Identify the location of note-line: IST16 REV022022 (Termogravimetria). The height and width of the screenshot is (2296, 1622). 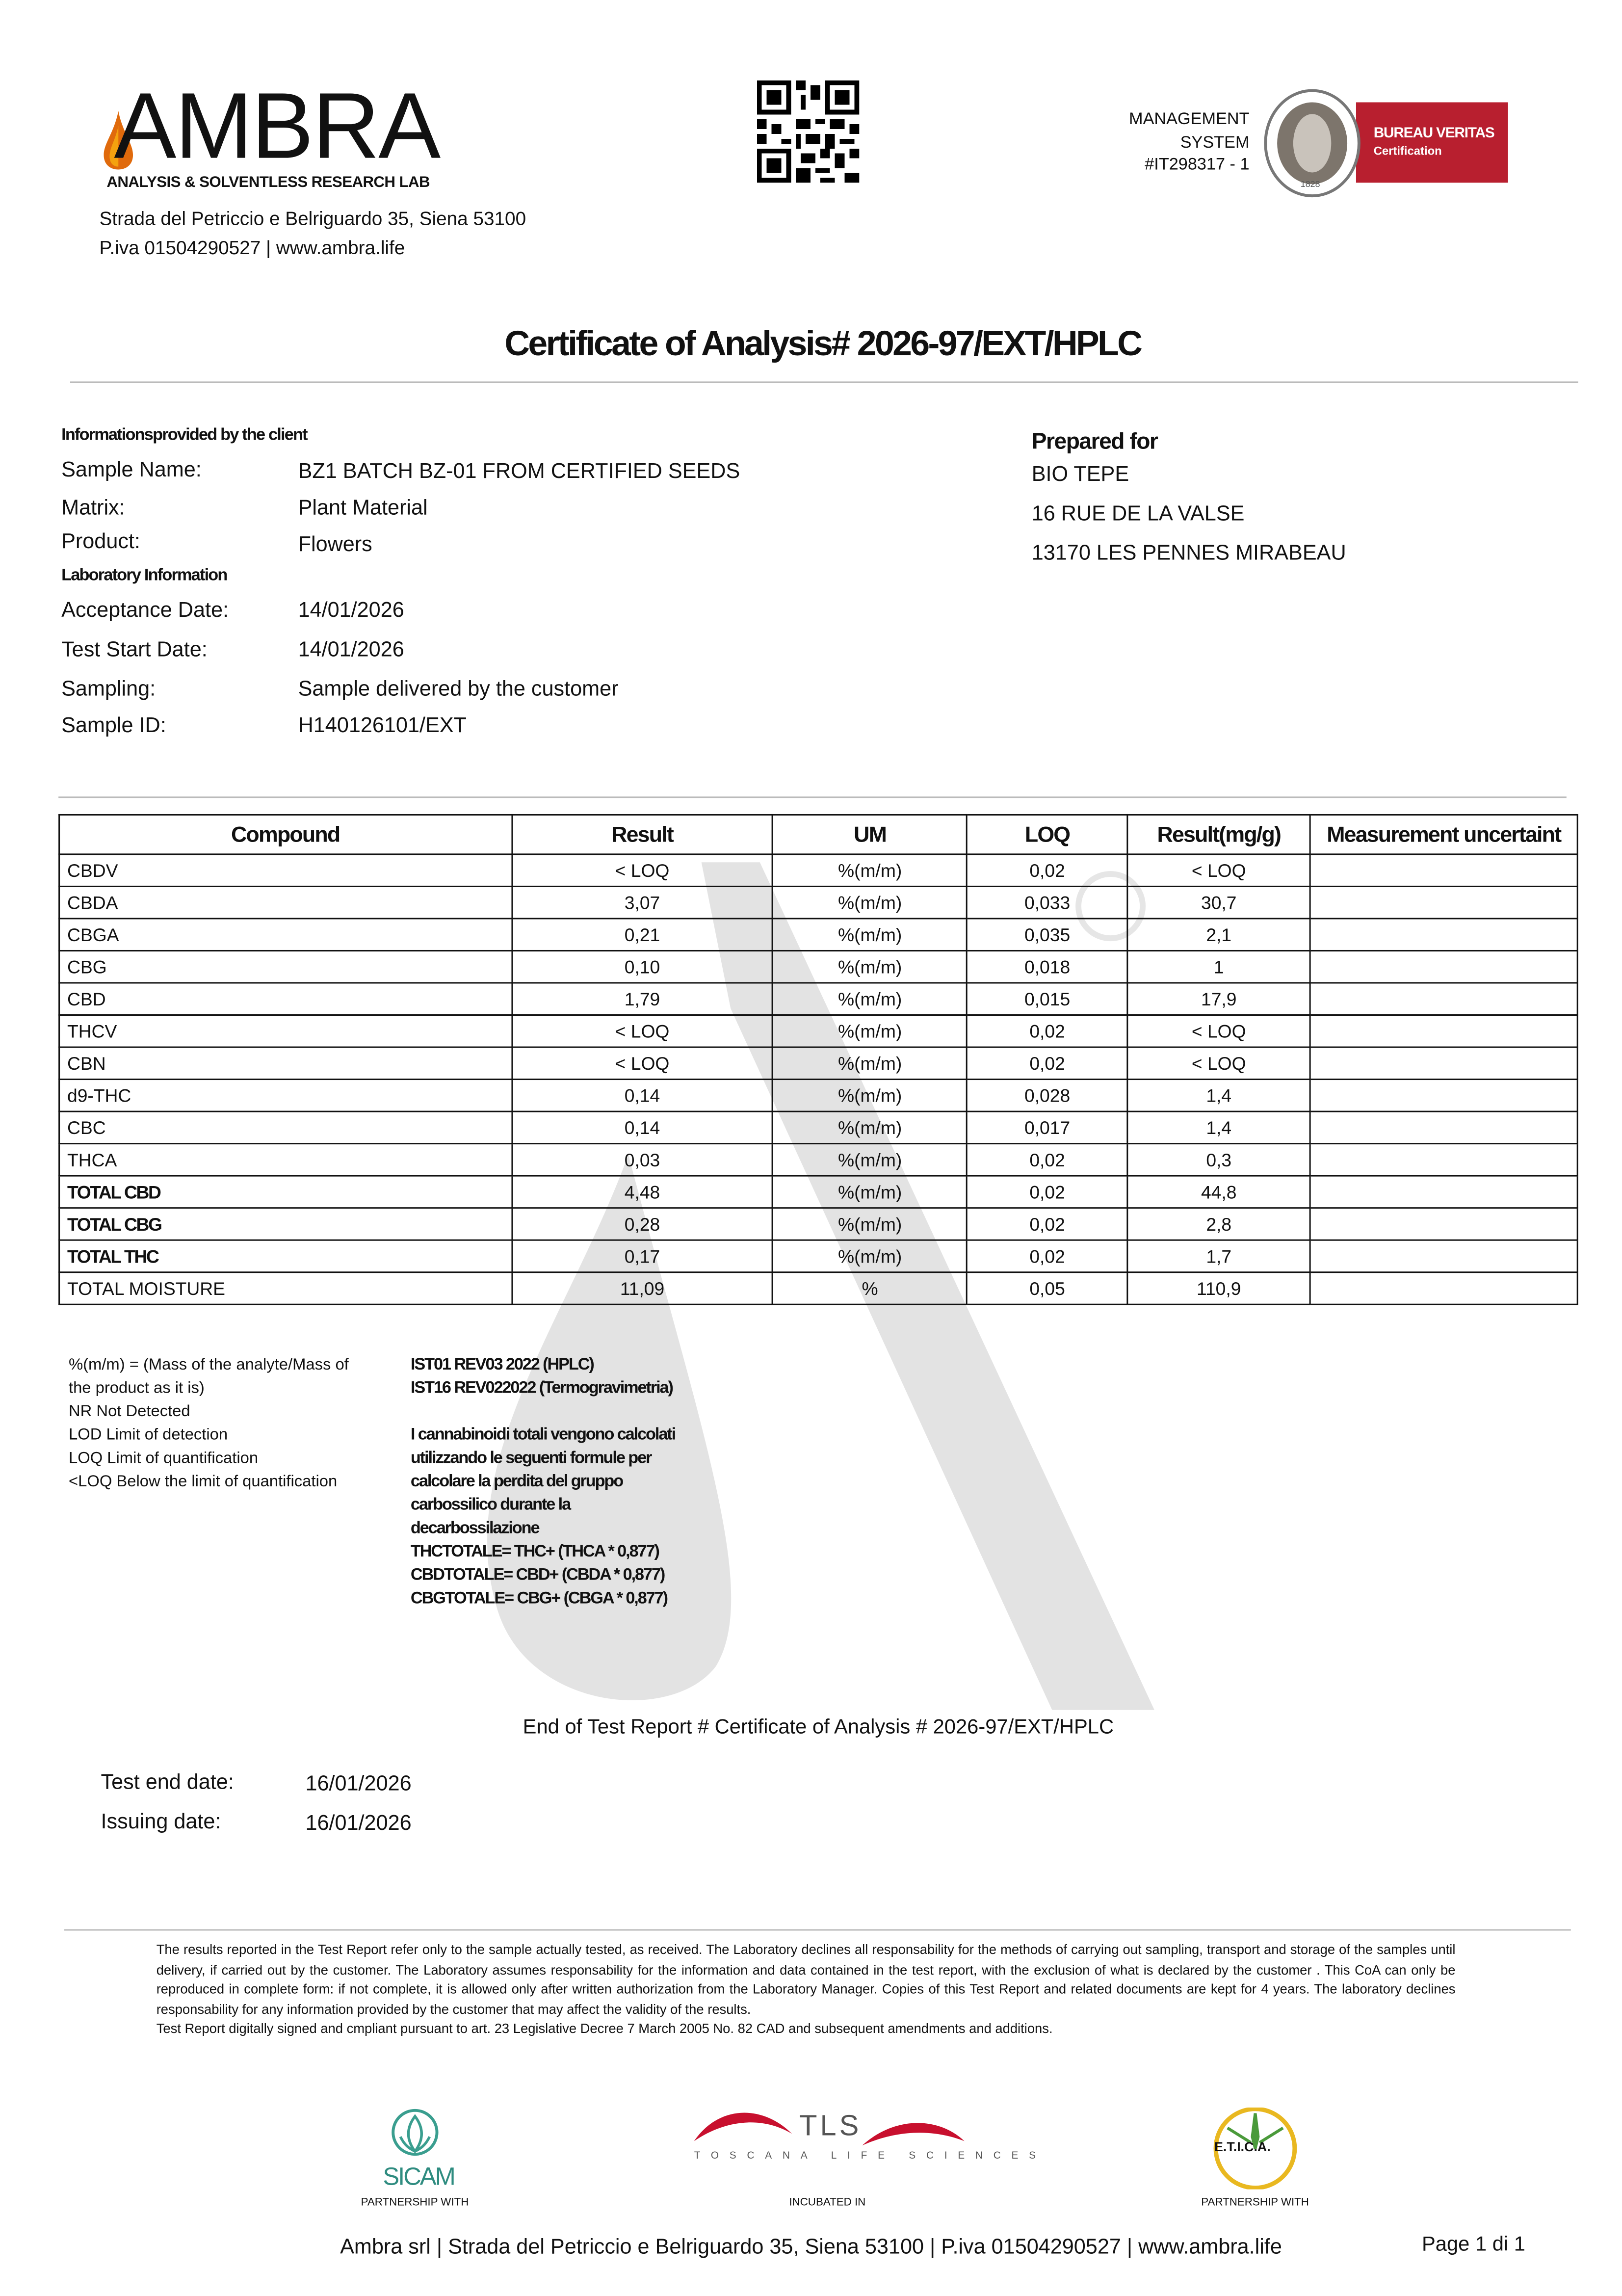
(542, 1388).